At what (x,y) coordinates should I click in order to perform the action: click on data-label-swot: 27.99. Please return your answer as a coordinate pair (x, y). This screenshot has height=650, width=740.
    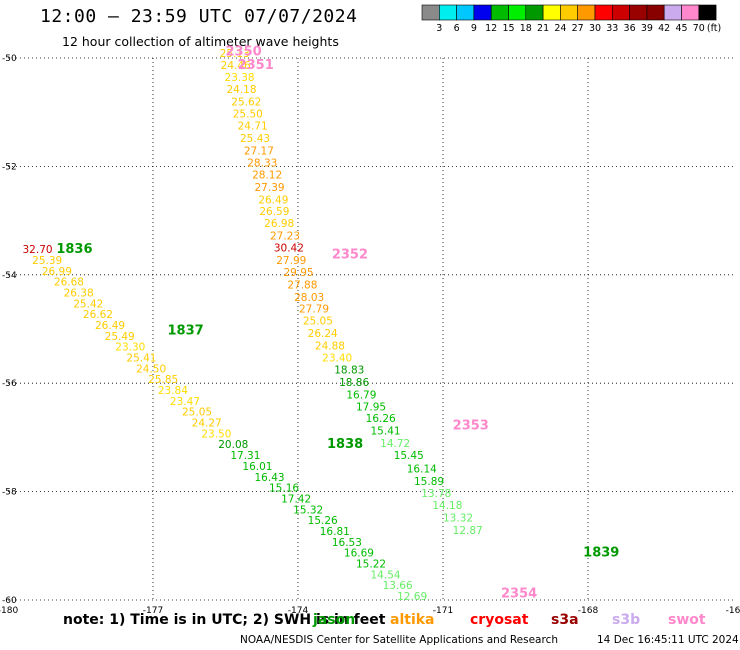
    Looking at the image, I should click on (291, 261).